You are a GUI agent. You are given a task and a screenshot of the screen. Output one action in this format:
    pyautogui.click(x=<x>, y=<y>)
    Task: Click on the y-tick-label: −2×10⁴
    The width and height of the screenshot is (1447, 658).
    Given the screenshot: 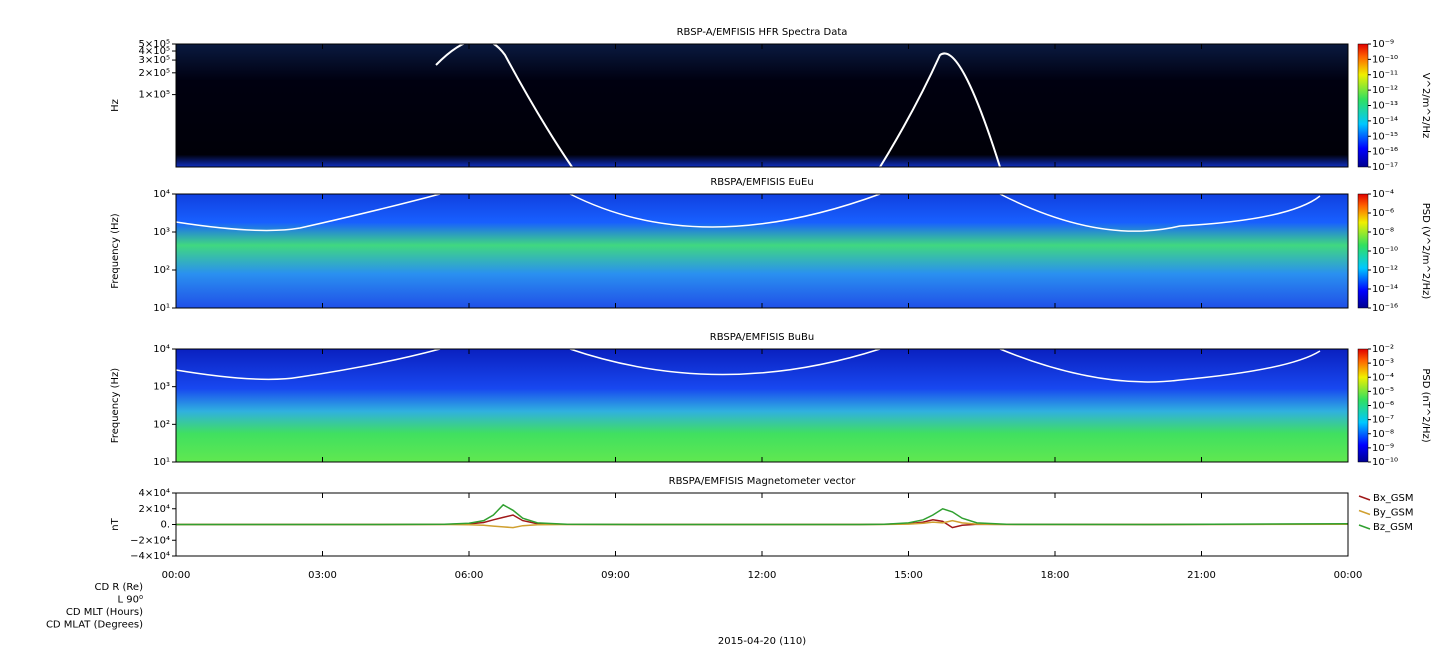 What is the action you would take?
    pyautogui.click(x=150, y=540)
    